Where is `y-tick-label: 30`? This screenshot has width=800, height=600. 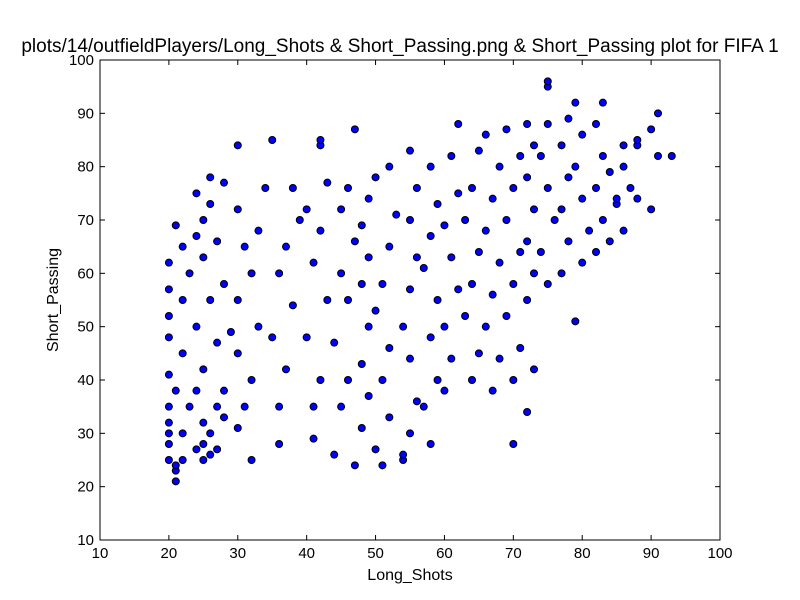
y-tick-label: 30 is located at coordinates (85, 433).